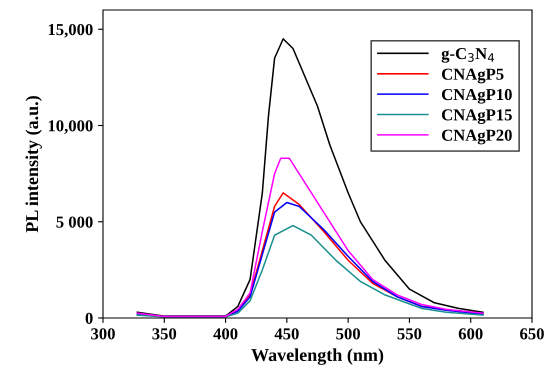 Image resolution: width=550 pixels, height=372 pixels. Describe the element at coordinates (74, 222) in the screenshot. I see `y-tick-label: 5 000` at that location.